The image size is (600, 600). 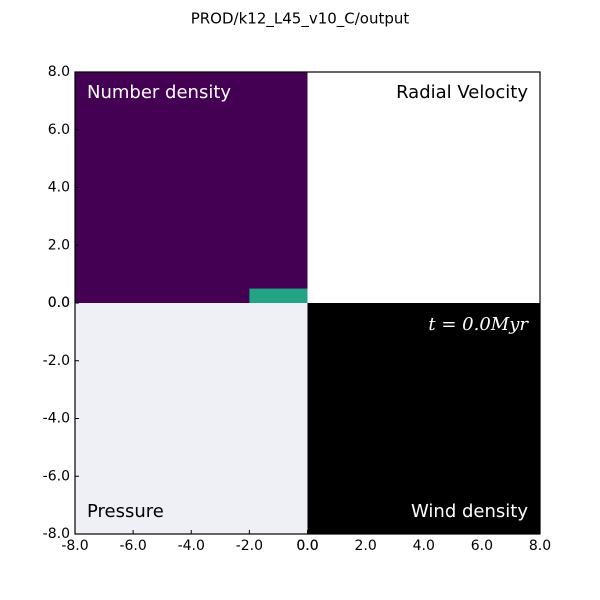 I want to click on panel-label: Radial Velocity, so click(x=462, y=92).